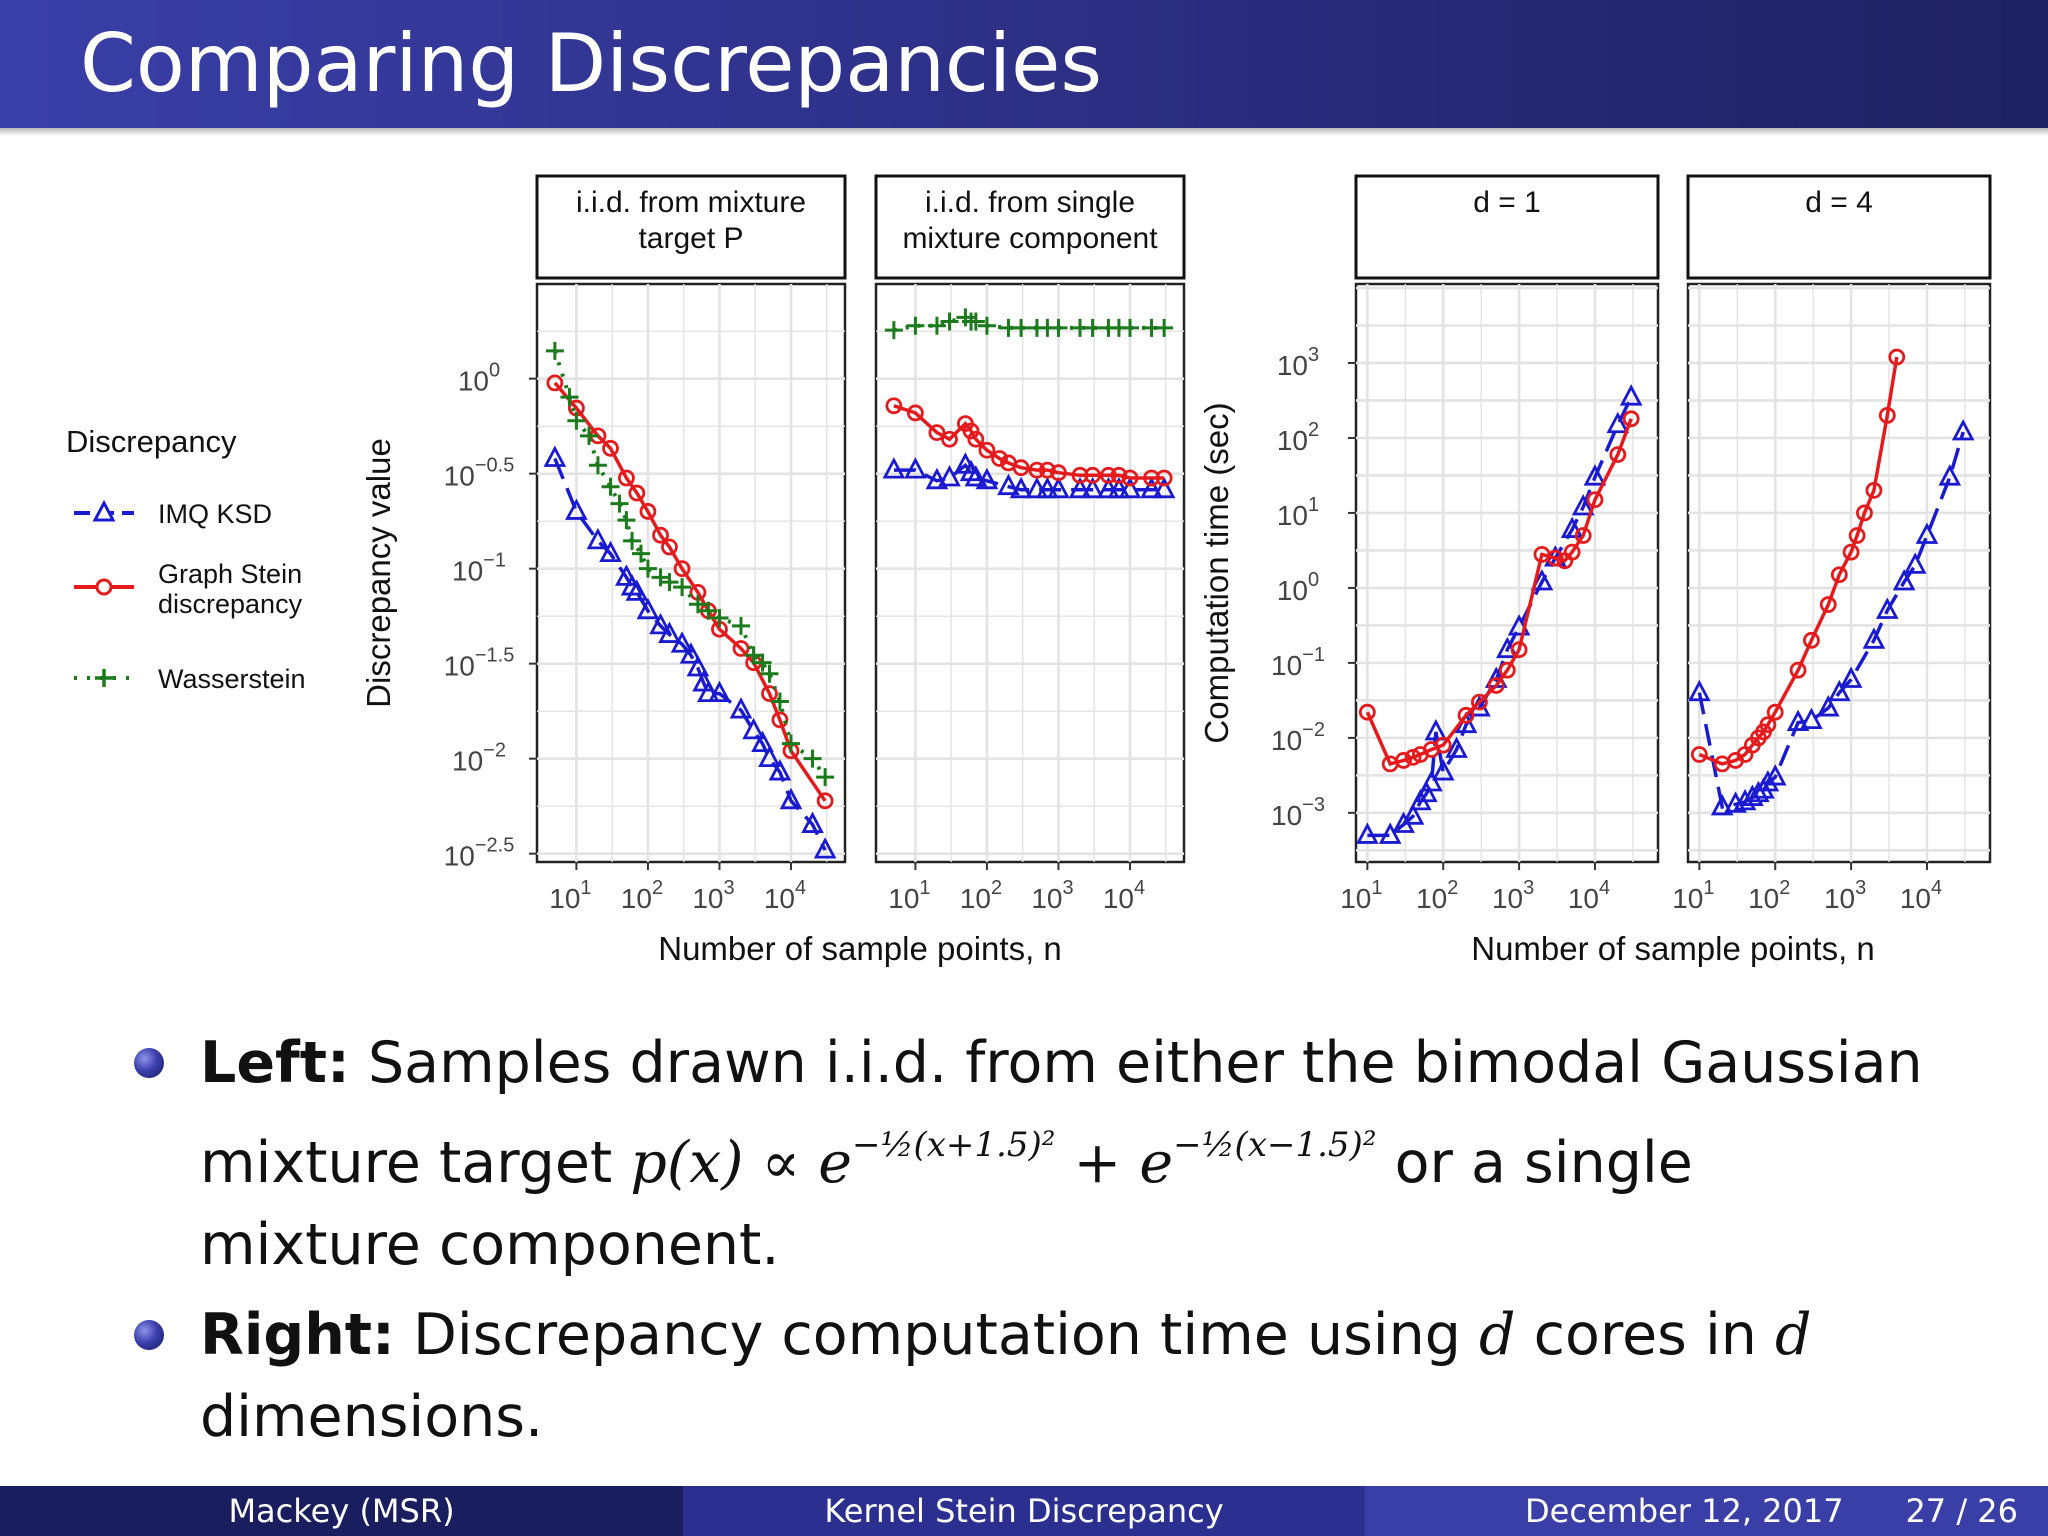  What do you see at coordinates (494, 846) in the screenshot?
I see `y-tick-label-exp: −2.5` at bounding box center [494, 846].